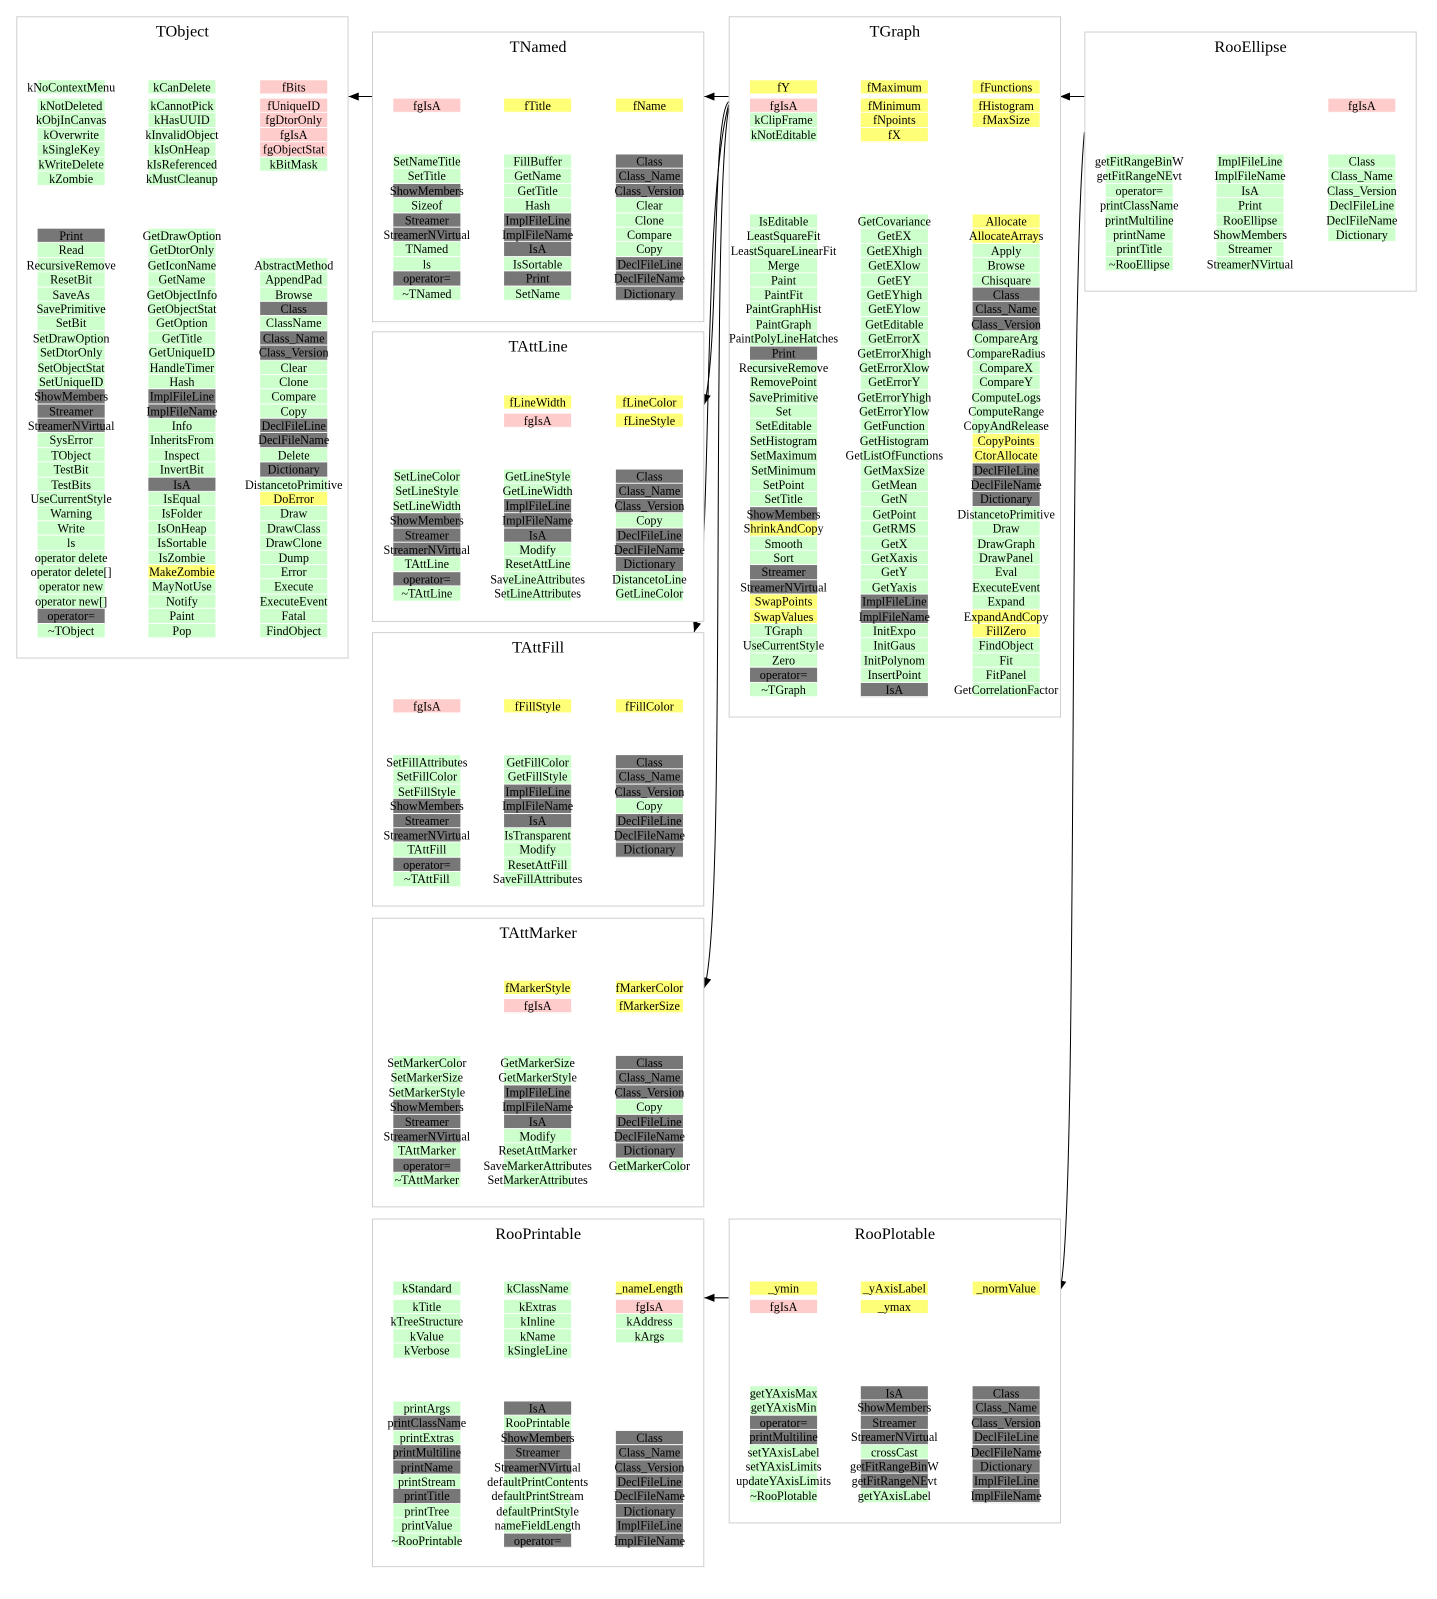  What do you see at coordinates (1362, 161) in the screenshot?
I see `member-name: Class` at bounding box center [1362, 161].